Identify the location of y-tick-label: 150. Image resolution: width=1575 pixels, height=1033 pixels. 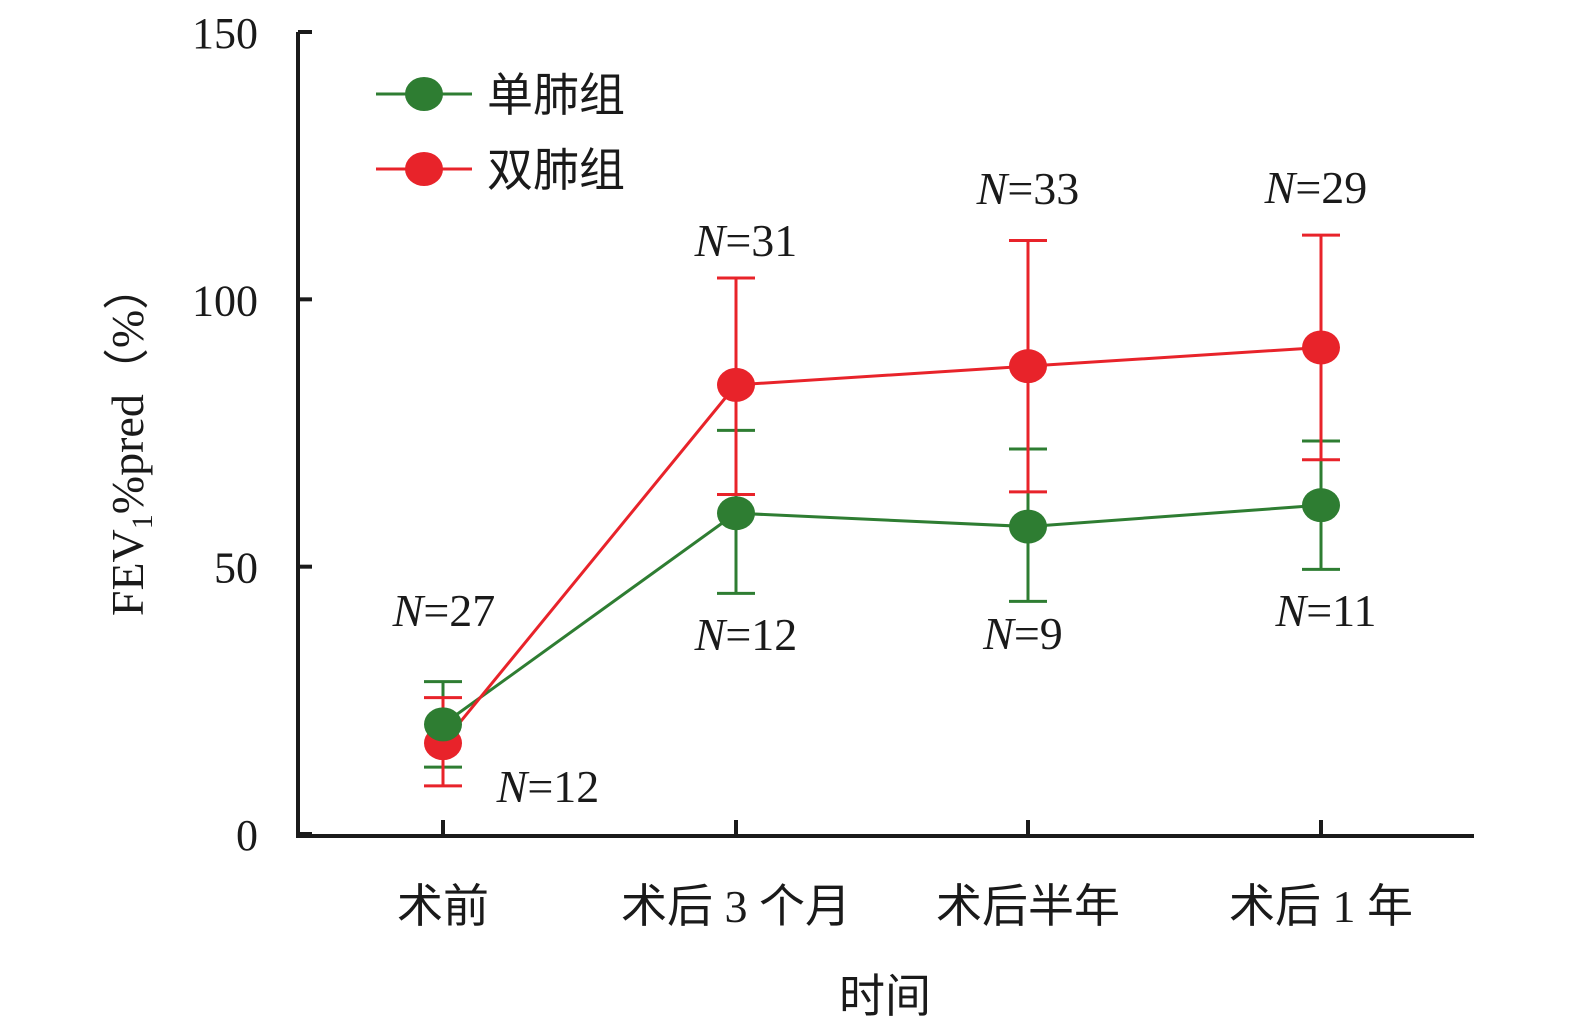
(225, 33).